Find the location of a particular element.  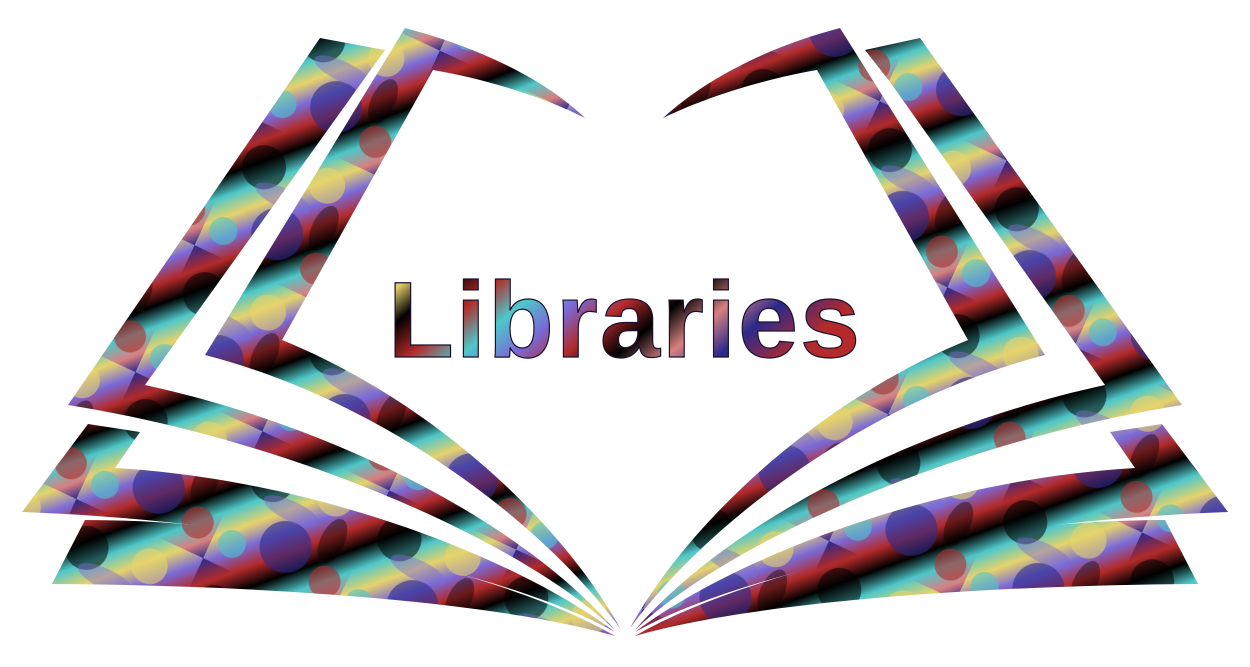

title-text: Libraries is located at coordinates (625, 319).